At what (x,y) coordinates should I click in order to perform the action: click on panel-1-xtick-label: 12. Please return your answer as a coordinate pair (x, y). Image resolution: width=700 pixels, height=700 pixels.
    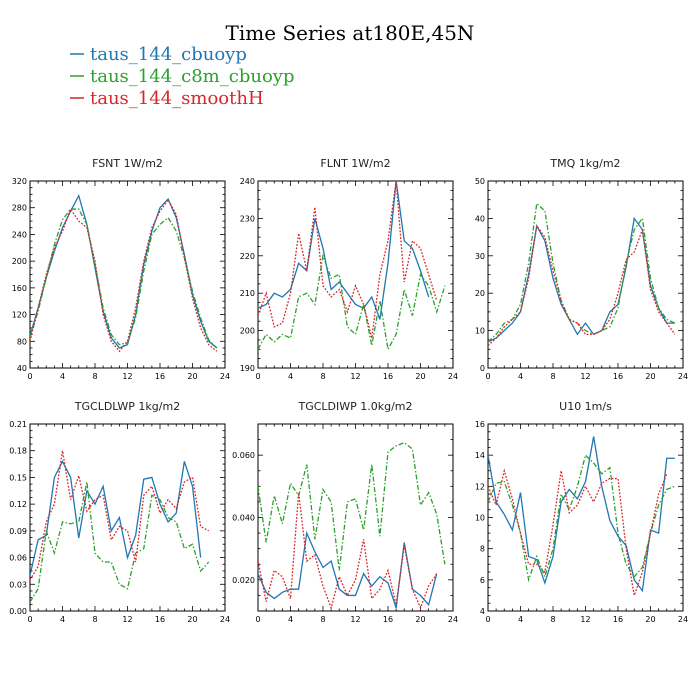
    Looking at the image, I should click on (127, 376).